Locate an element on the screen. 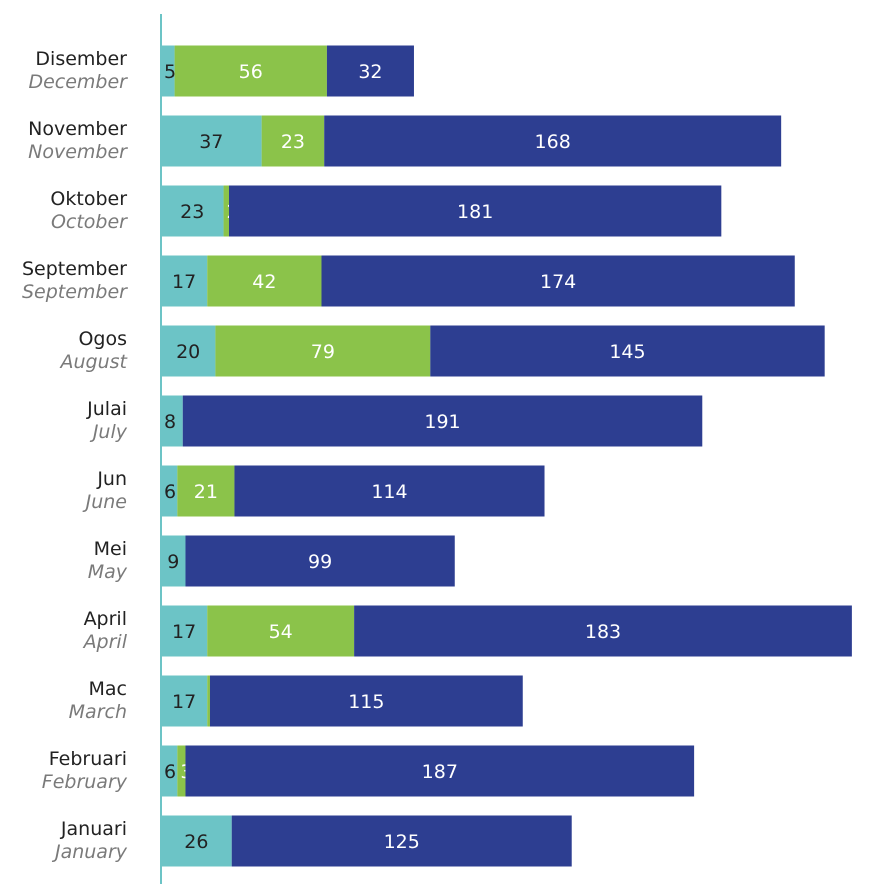 The image size is (884, 884). category-label: Mei is located at coordinates (110, 549).